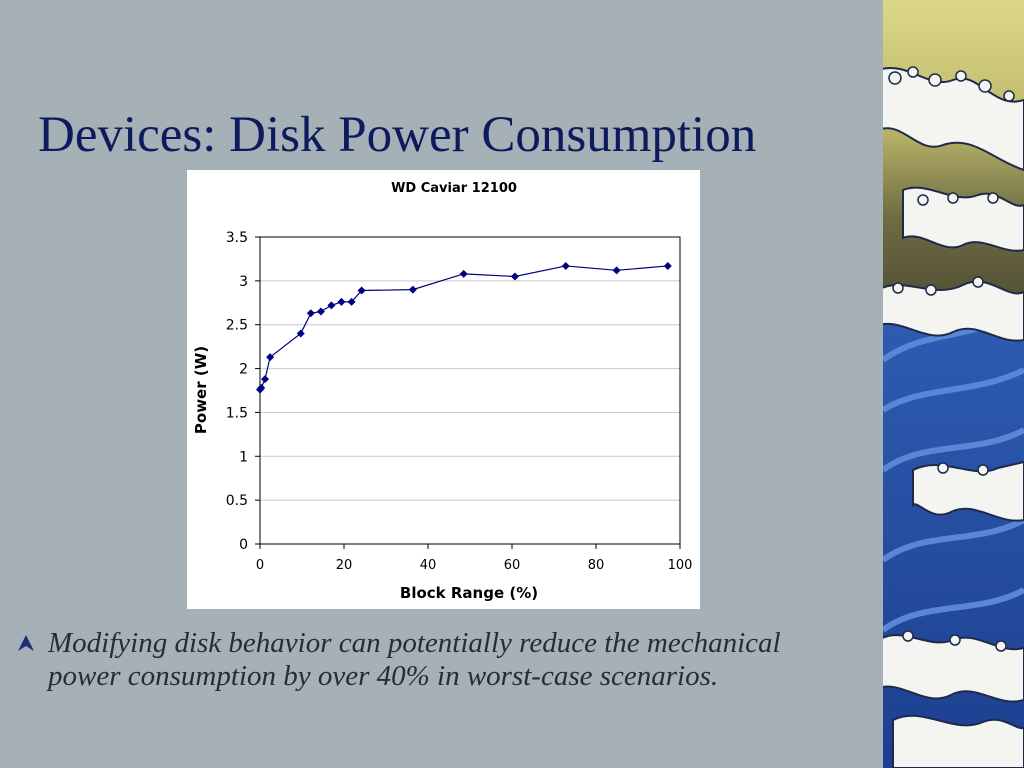  What do you see at coordinates (469, 593) in the screenshot?
I see `x-axis-label: Block Range (%)` at bounding box center [469, 593].